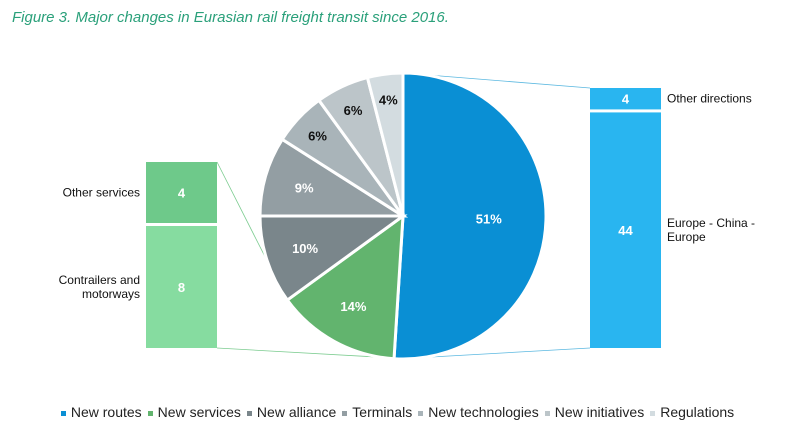 The width and height of the screenshot is (795, 443). What do you see at coordinates (382, 412) in the screenshot?
I see `legend-label: Terminals` at bounding box center [382, 412].